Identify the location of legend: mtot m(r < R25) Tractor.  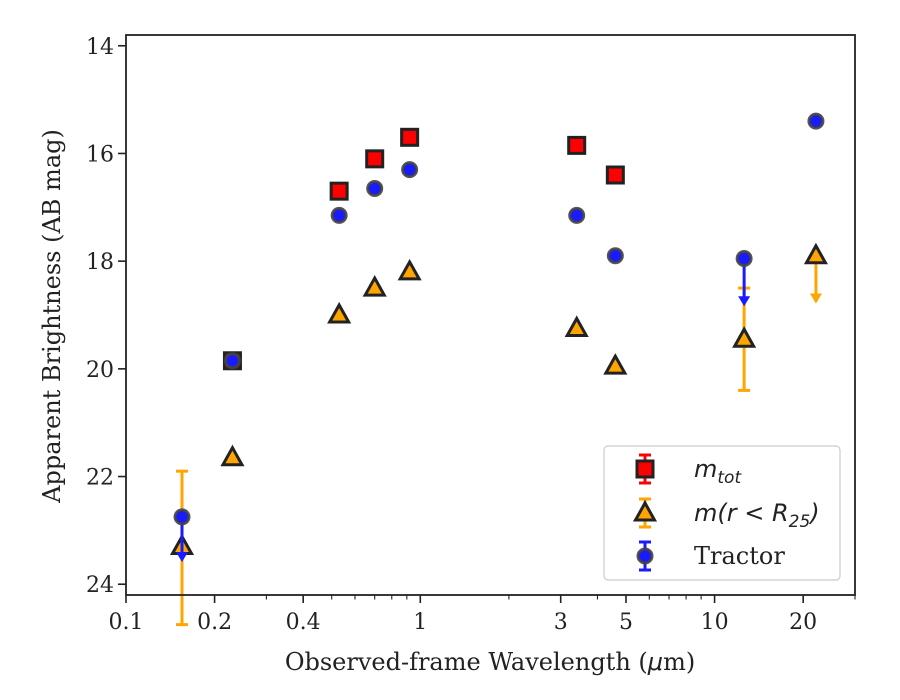
(722, 513).